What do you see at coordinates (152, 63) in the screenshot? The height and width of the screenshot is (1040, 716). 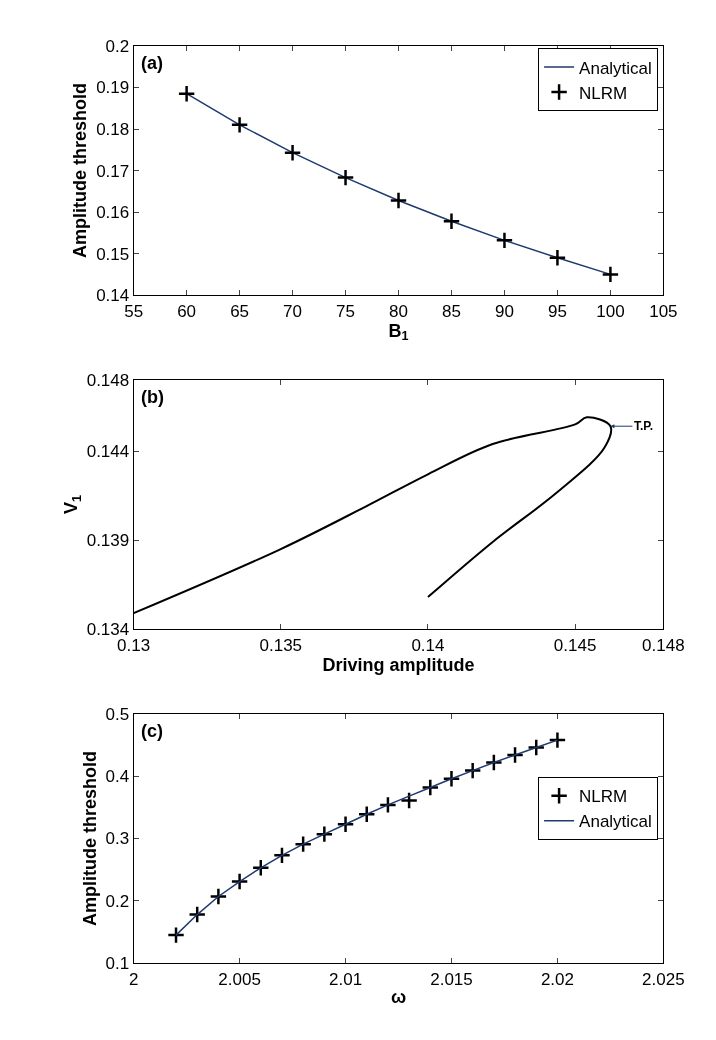 I see `annotation: (a)` at bounding box center [152, 63].